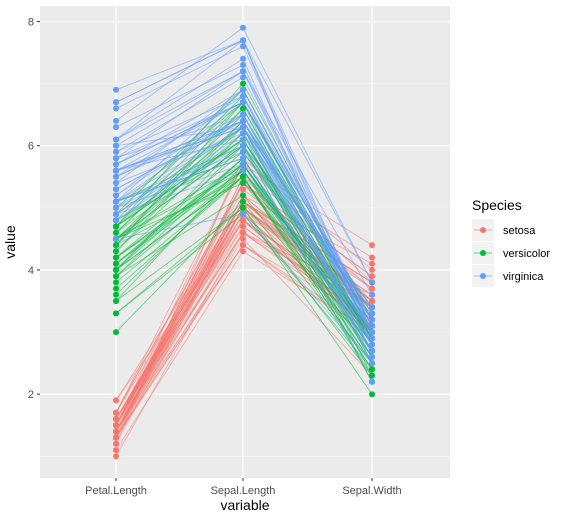 The height and width of the screenshot is (520, 567). What do you see at coordinates (511, 242) in the screenshot?
I see `legend: Species setosa versicolor virginica` at bounding box center [511, 242].